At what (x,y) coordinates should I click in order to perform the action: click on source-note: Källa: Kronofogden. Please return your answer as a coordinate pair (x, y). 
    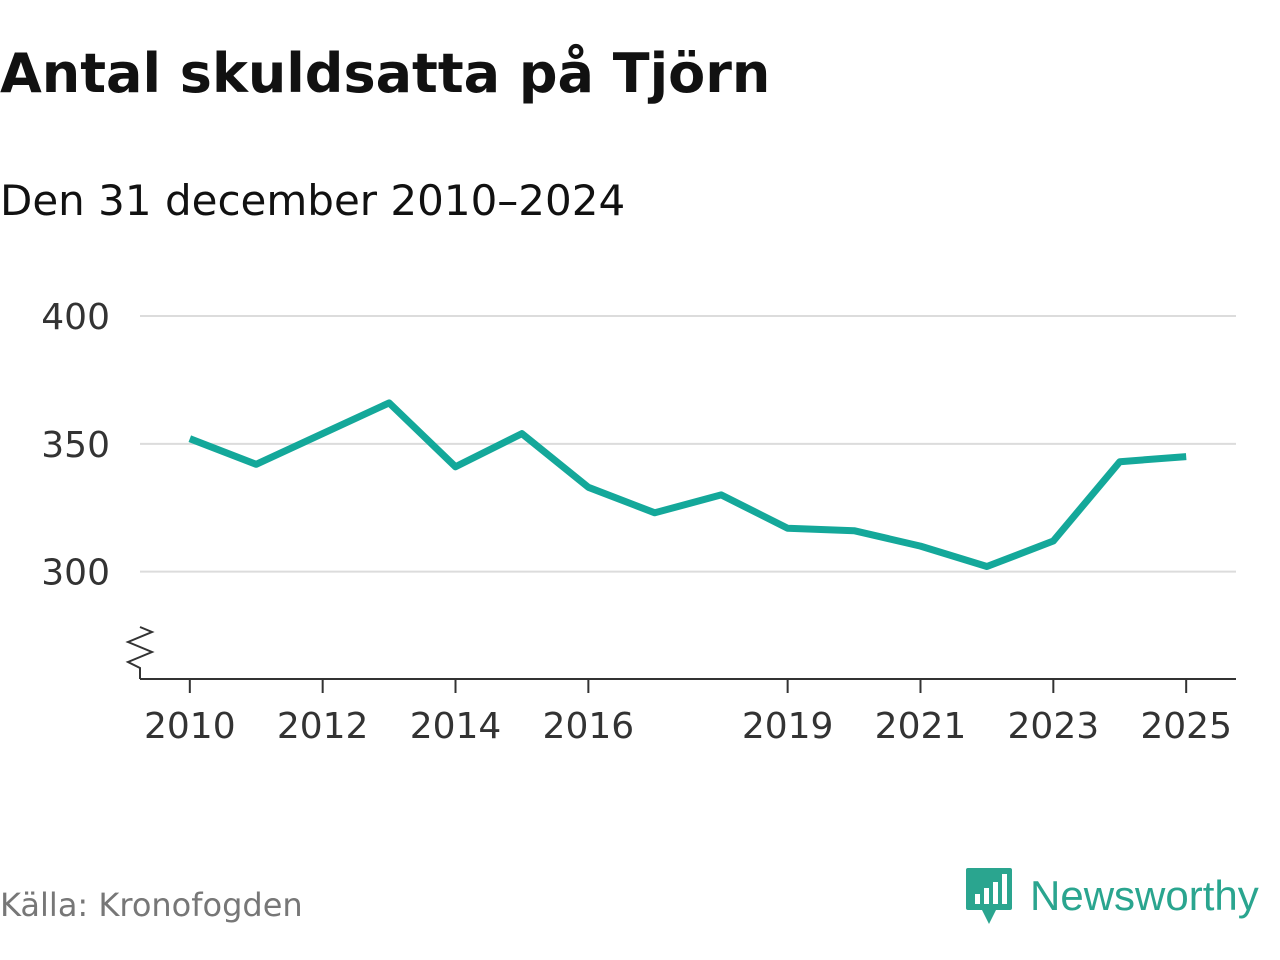
    Looking at the image, I should click on (151, 905).